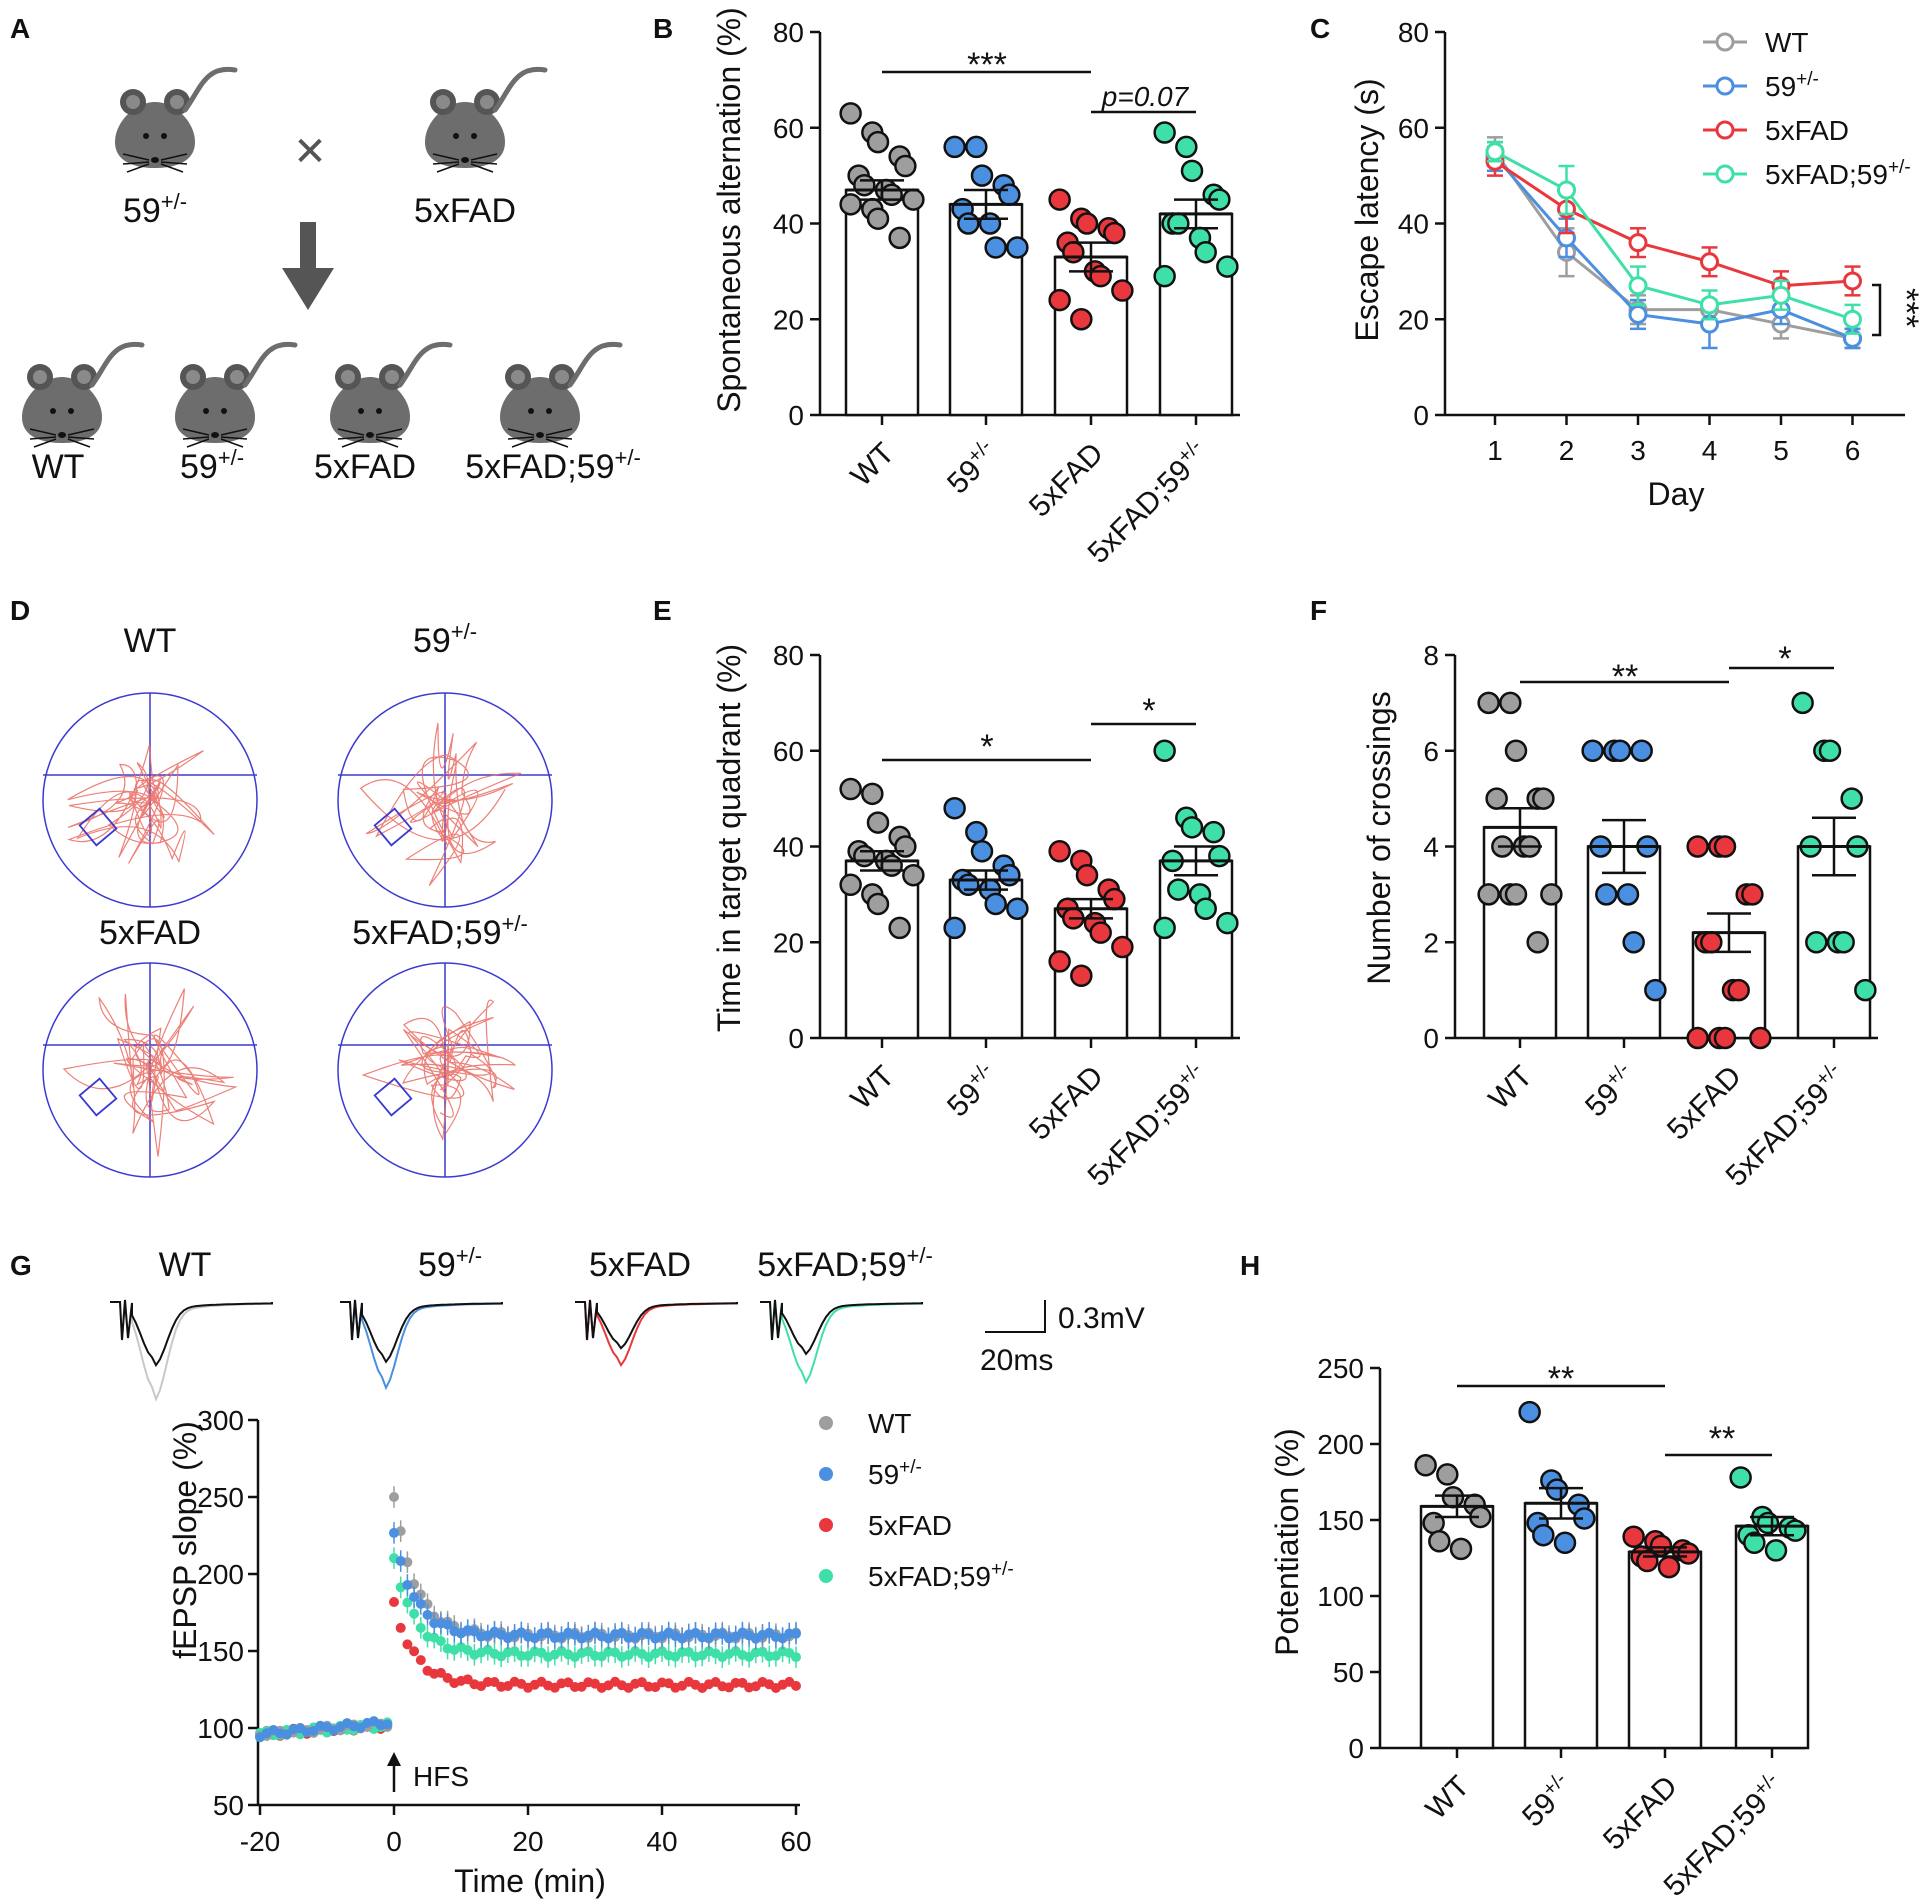 This screenshot has height=1901, width=1921. What do you see at coordinates (1904, 308) in the screenshot?
I see `panel-c-sig: ***` at bounding box center [1904, 308].